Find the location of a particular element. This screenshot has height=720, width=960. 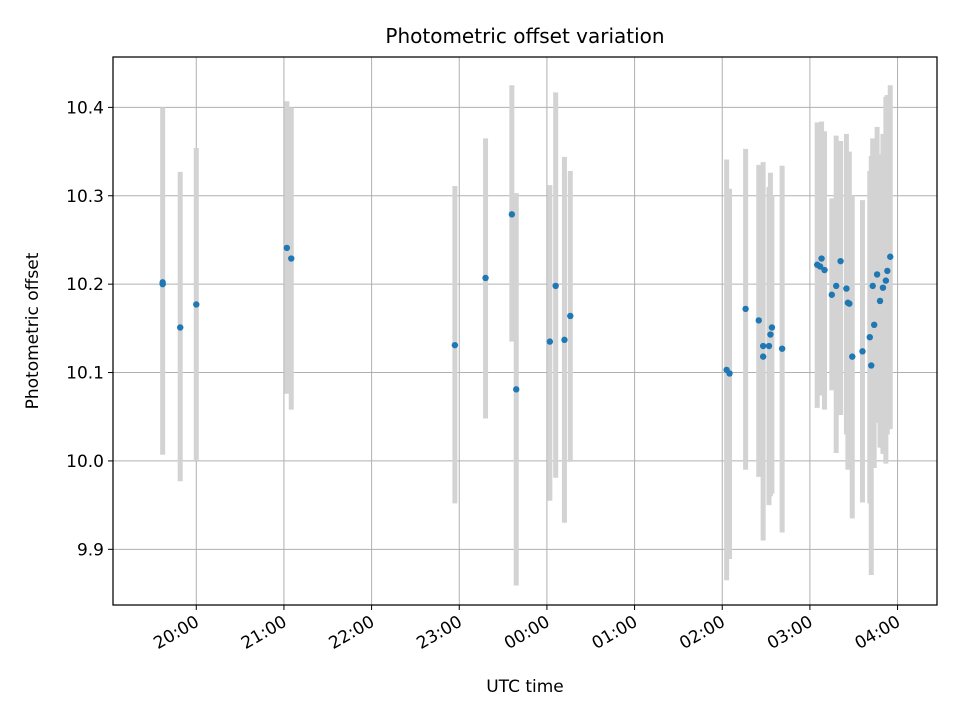

y-axis-label: Photometric offset is located at coordinates (33, 330).